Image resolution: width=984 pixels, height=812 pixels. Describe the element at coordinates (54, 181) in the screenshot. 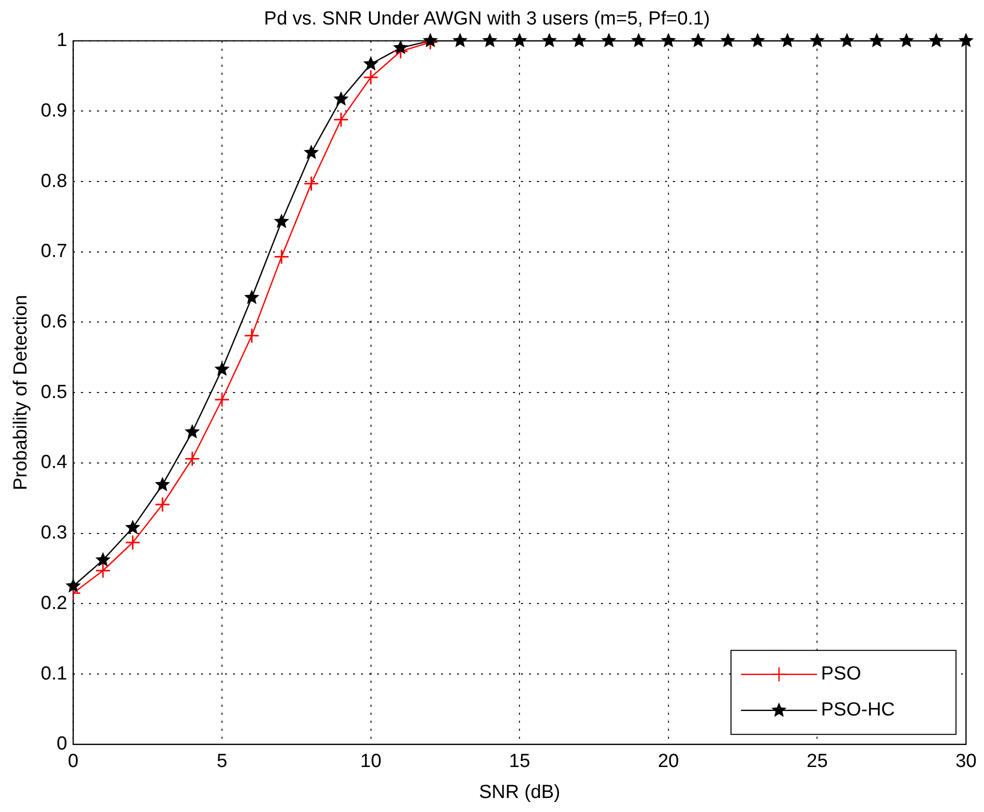

I see `y-tick-label: 0.8` at that location.